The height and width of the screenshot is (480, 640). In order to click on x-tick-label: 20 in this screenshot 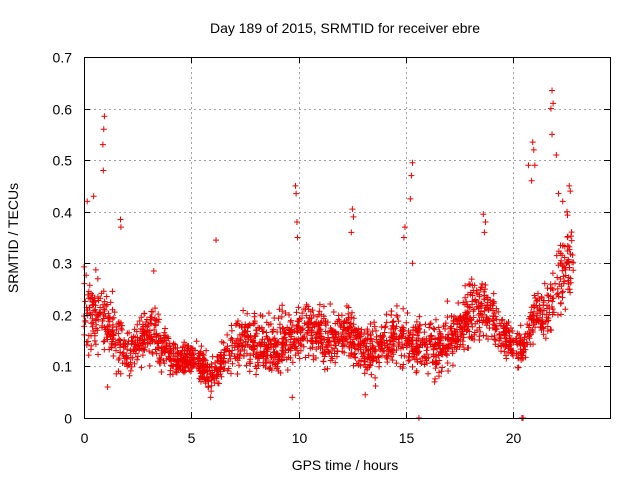, I will do `click(514, 438)`.